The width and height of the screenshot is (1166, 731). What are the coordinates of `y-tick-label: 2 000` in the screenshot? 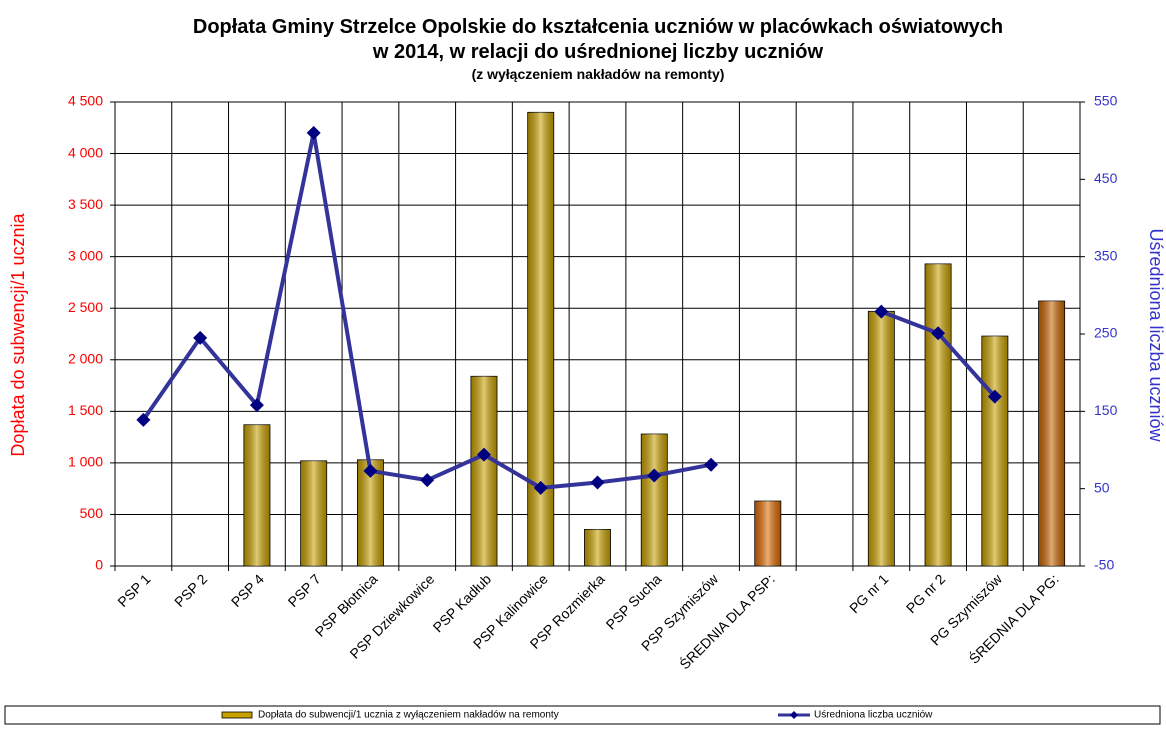 It's located at (85, 358).